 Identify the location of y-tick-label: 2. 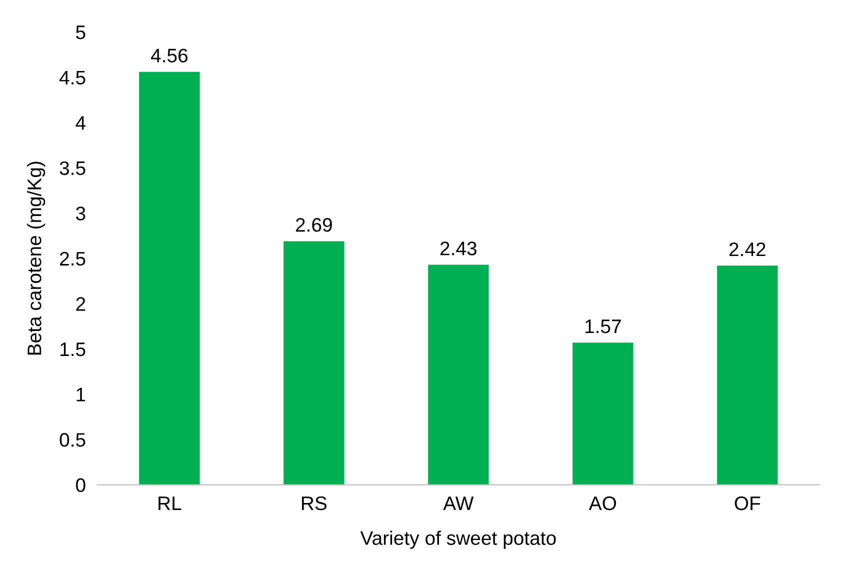
(81, 304).